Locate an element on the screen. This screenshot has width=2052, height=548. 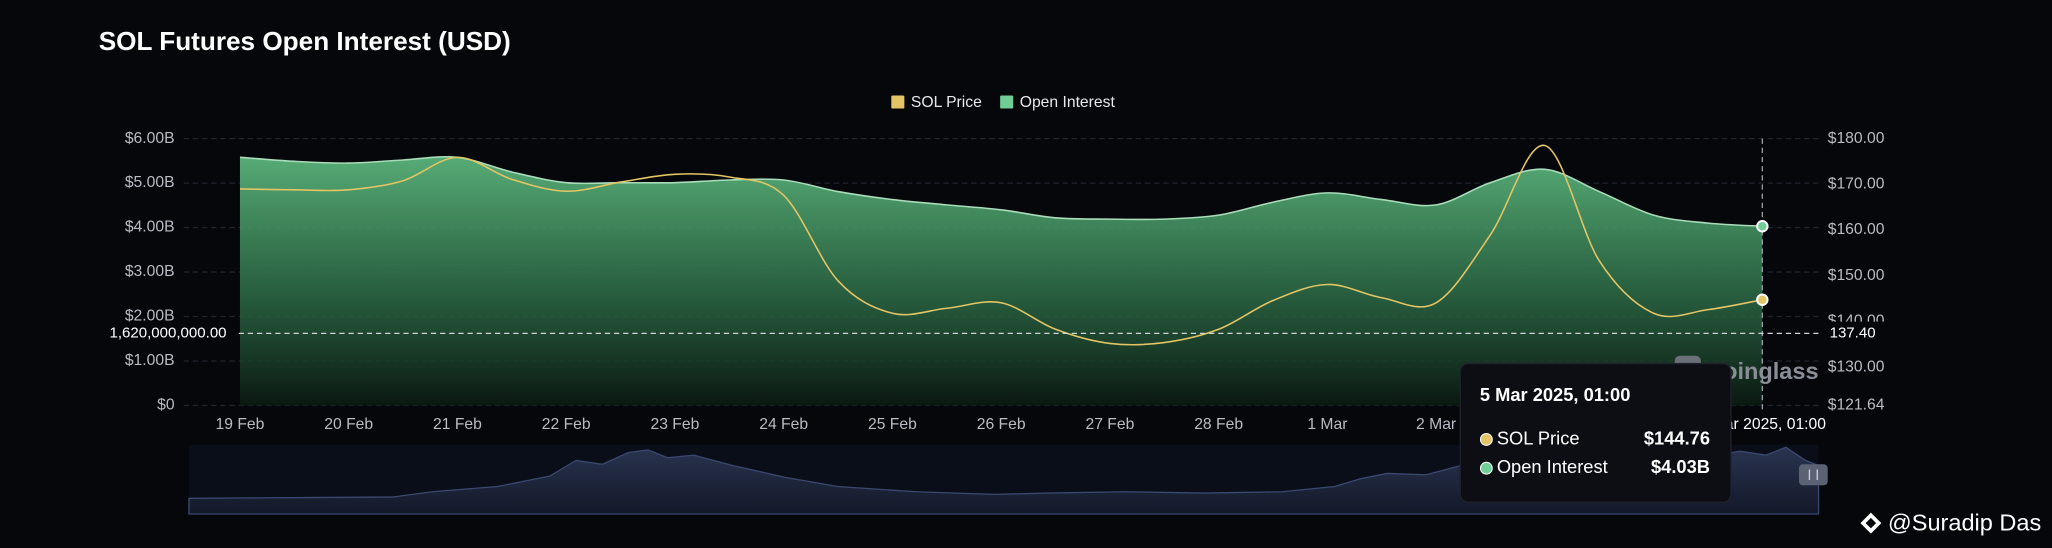
attribution: @Suradip Das is located at coordinates (1950, 523).